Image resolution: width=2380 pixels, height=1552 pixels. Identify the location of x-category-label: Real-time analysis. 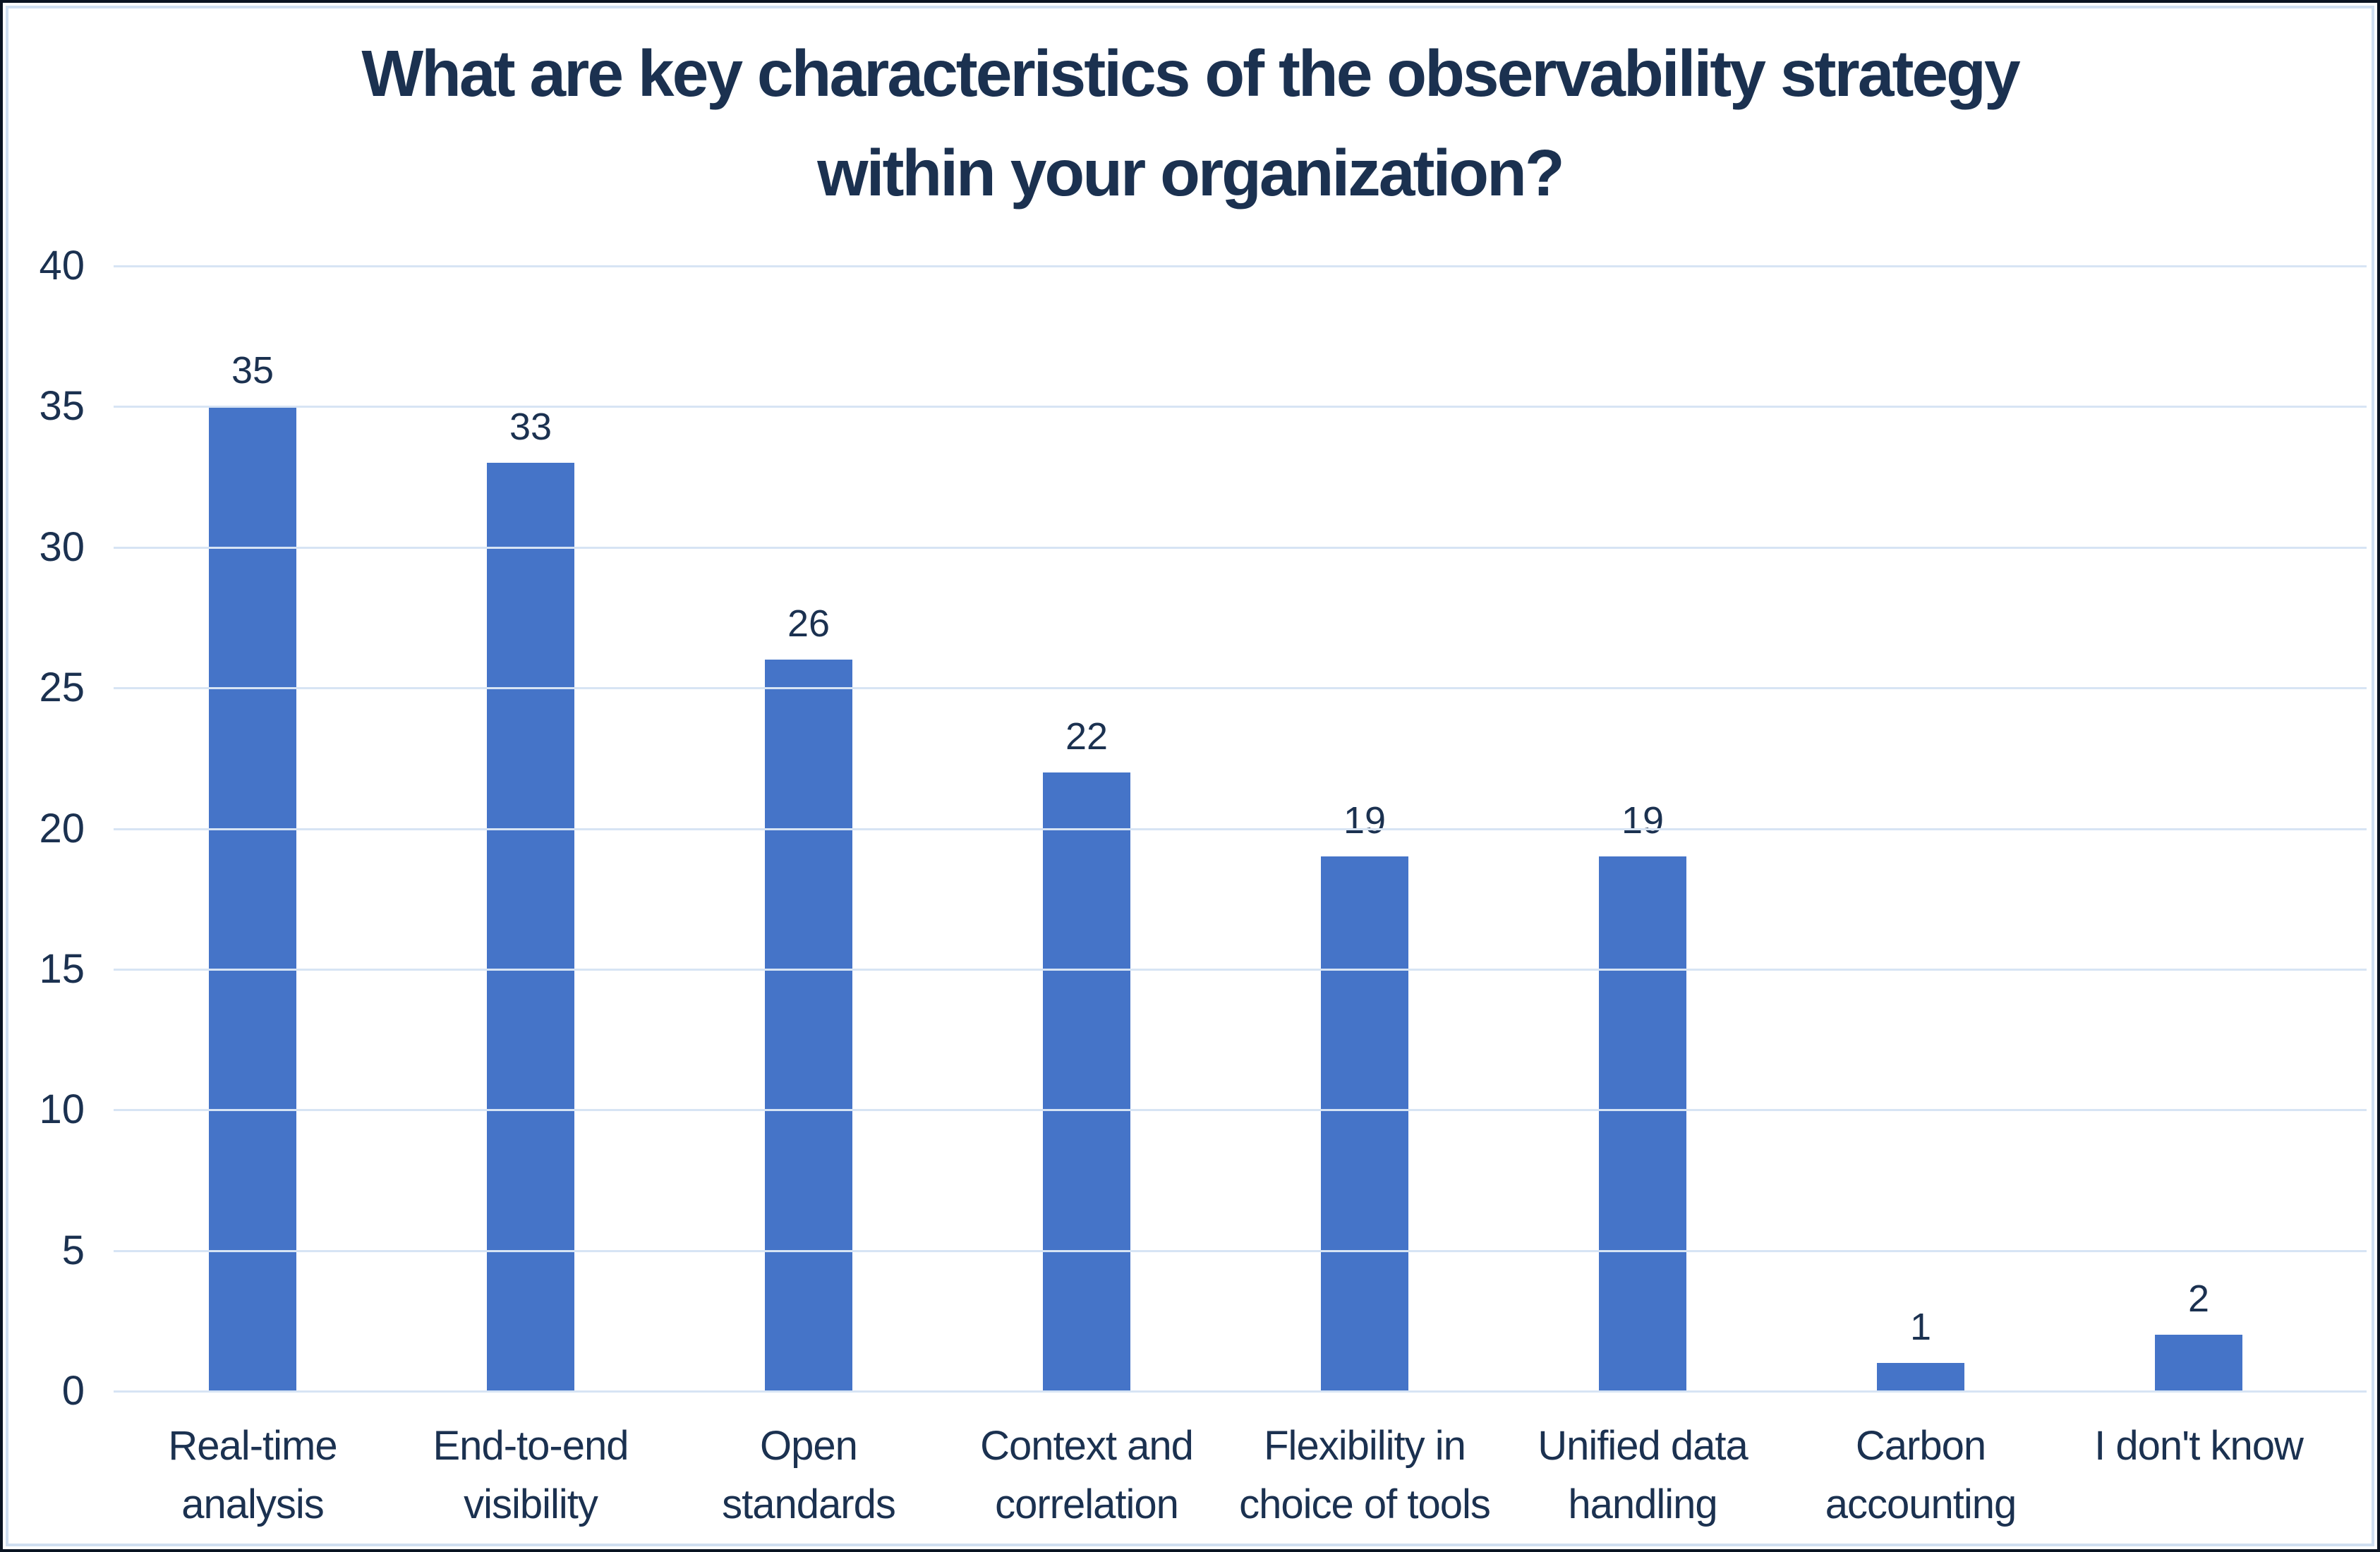
(253, 1475).